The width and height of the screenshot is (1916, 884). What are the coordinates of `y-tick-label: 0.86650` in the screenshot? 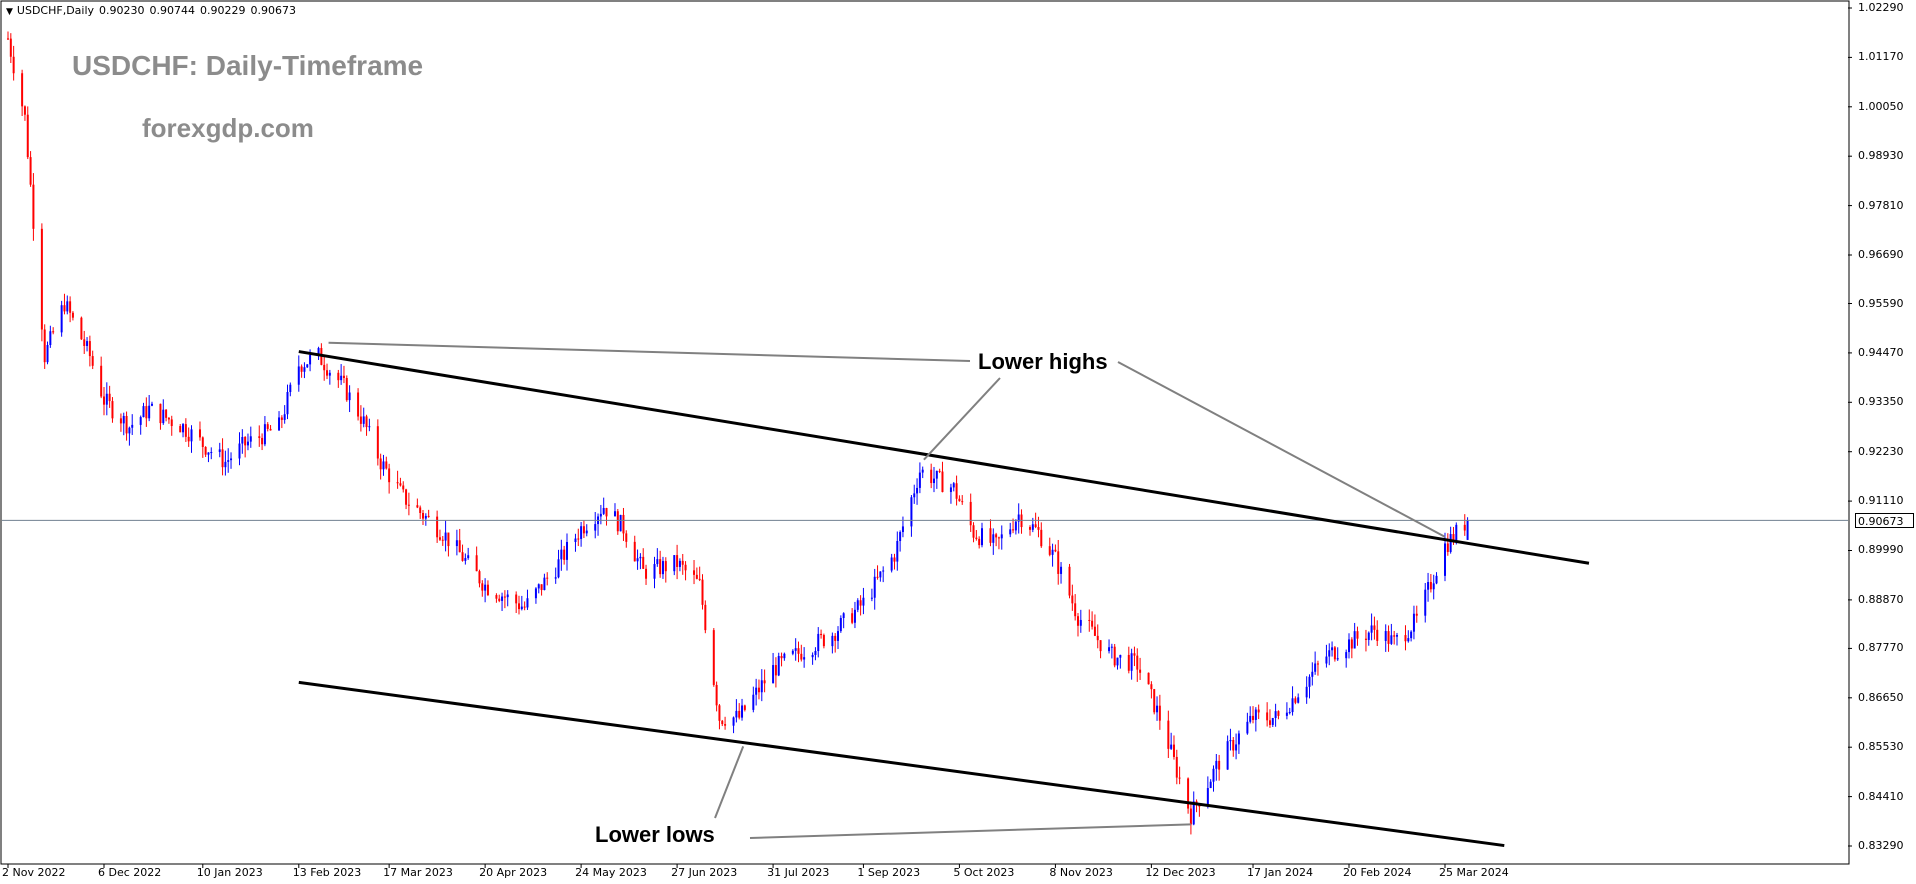 It's located at (1881, 697).